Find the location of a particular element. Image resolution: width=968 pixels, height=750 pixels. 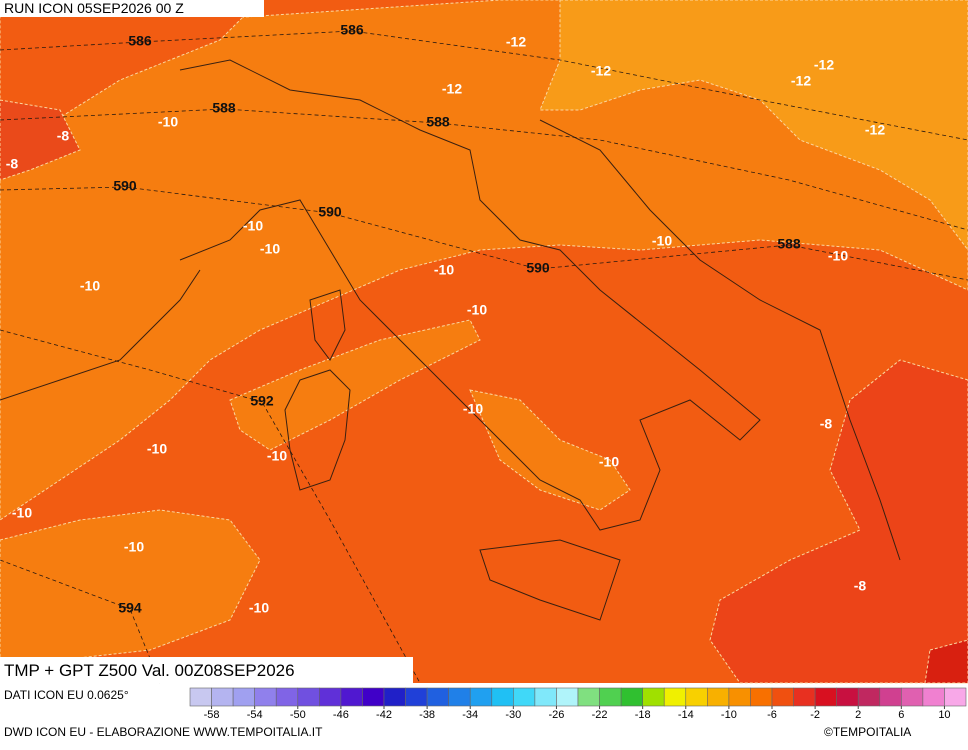

colorbar-tick-label: -22 is located at coordinates (600, 715).